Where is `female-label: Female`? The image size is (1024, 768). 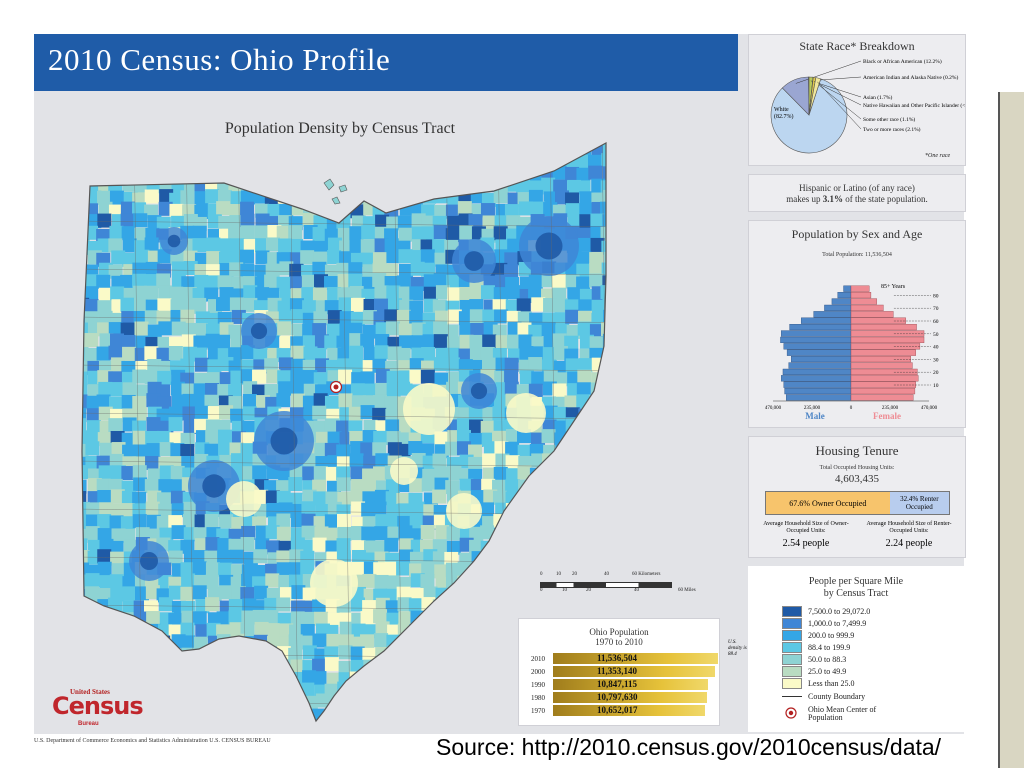
female-label: Female is located at coordinates (887, 416).